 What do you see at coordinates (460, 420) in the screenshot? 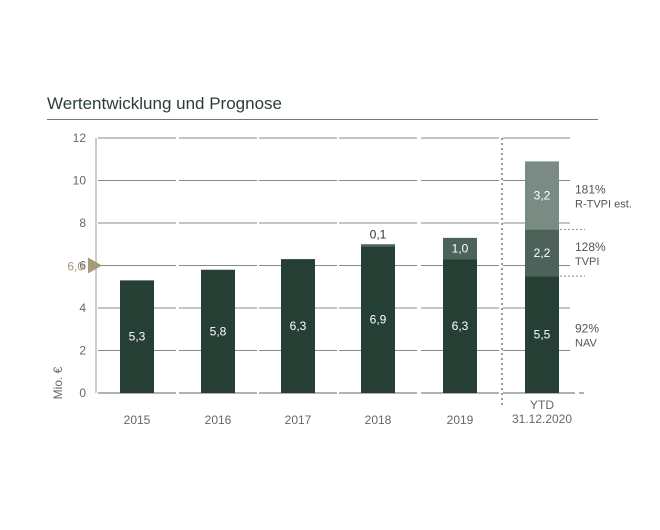
I see `x-tick-label: 2019` at bounding box center [460, 420].